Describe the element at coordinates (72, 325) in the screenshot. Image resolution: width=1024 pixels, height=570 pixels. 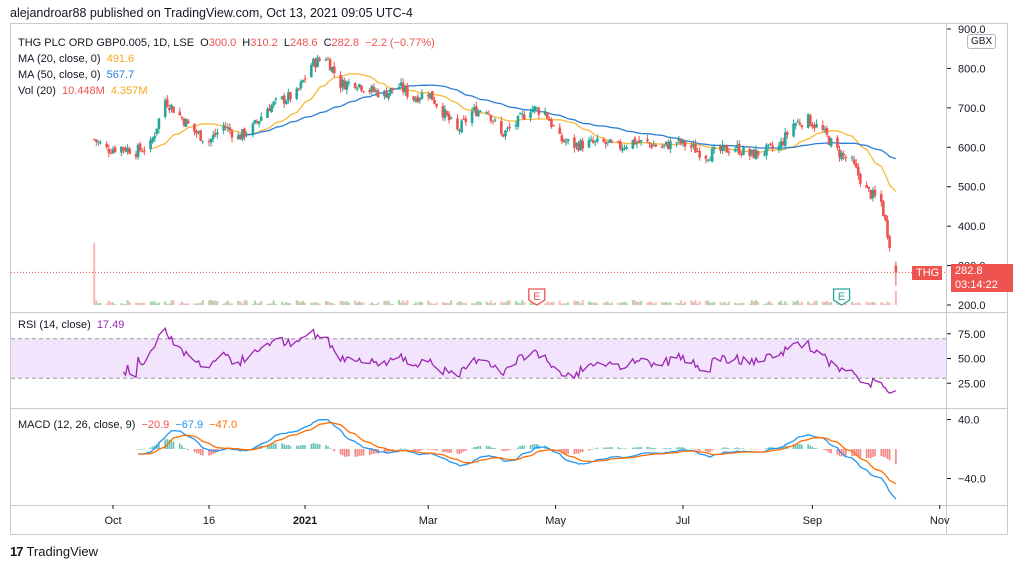
I see `rsi-legend: RSI (14, close) 17.49` at that location.